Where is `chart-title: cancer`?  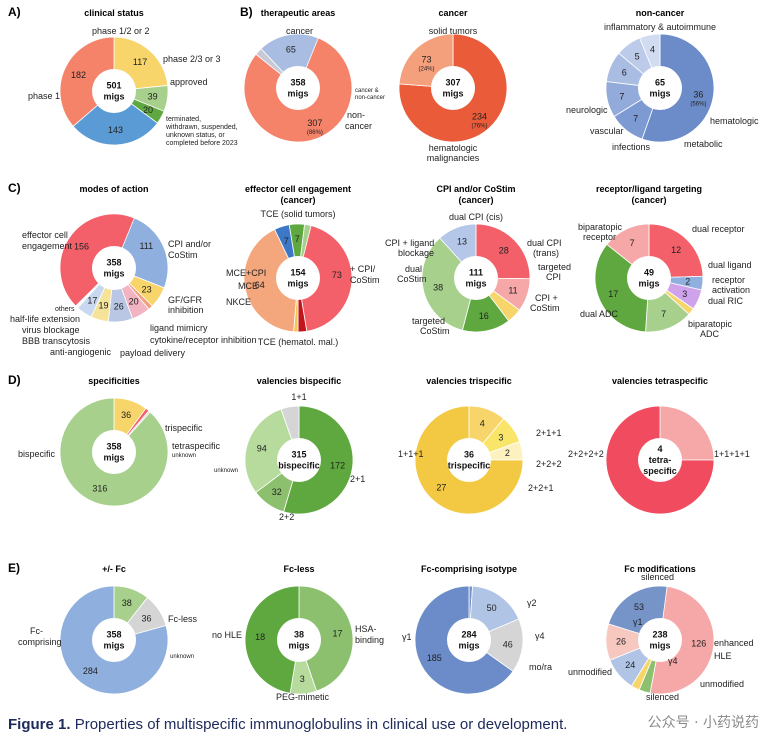
chart-title: cancer is located at coordinates (453, 13).